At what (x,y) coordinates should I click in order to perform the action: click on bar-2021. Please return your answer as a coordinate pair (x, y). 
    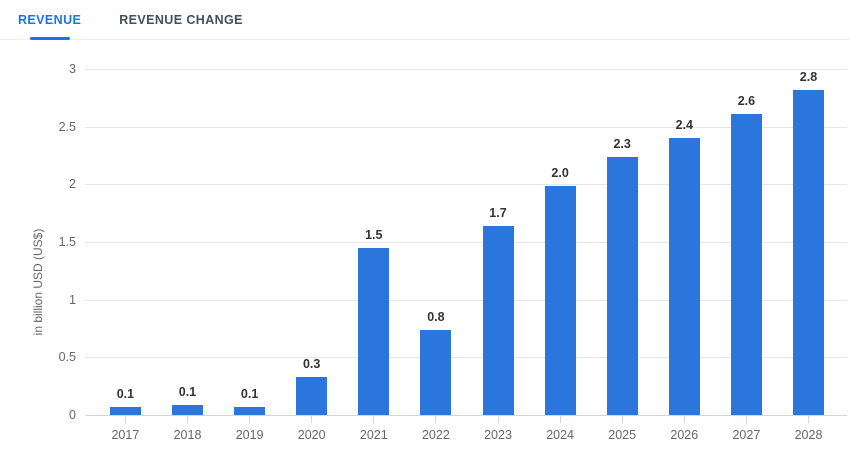
    Looking at the image, I should click on (374, 331).